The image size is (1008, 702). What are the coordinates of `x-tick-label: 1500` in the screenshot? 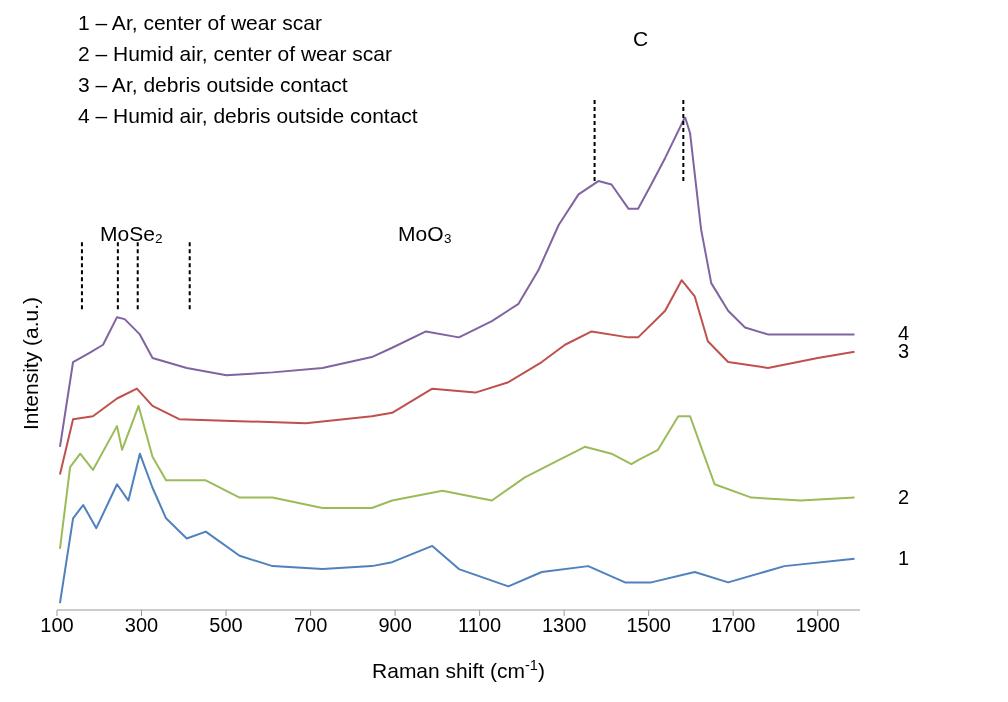 It's located at (648, 625).